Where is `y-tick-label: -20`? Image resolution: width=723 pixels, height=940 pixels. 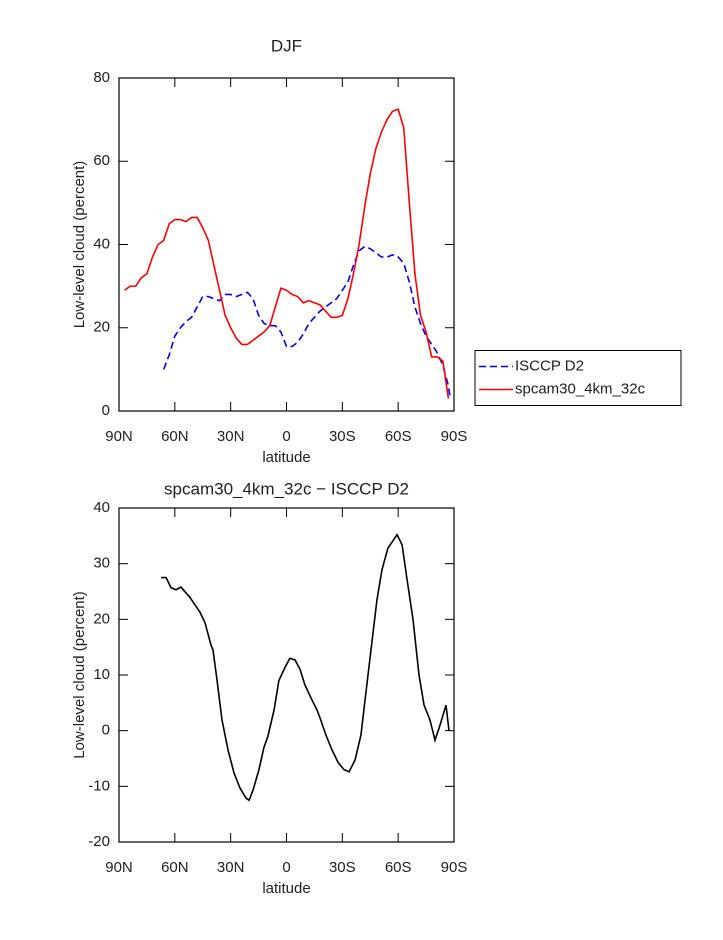 y-tick-label: -20 is located at coordinates (99, 841).